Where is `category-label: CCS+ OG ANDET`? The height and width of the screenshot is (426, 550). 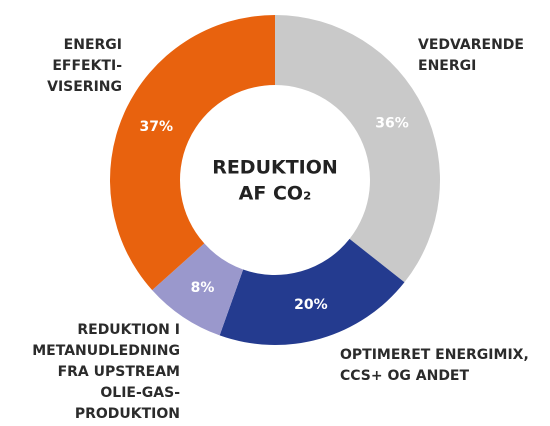
category-label: CCS+ OG ANDET is located at coordinates (404, 376).